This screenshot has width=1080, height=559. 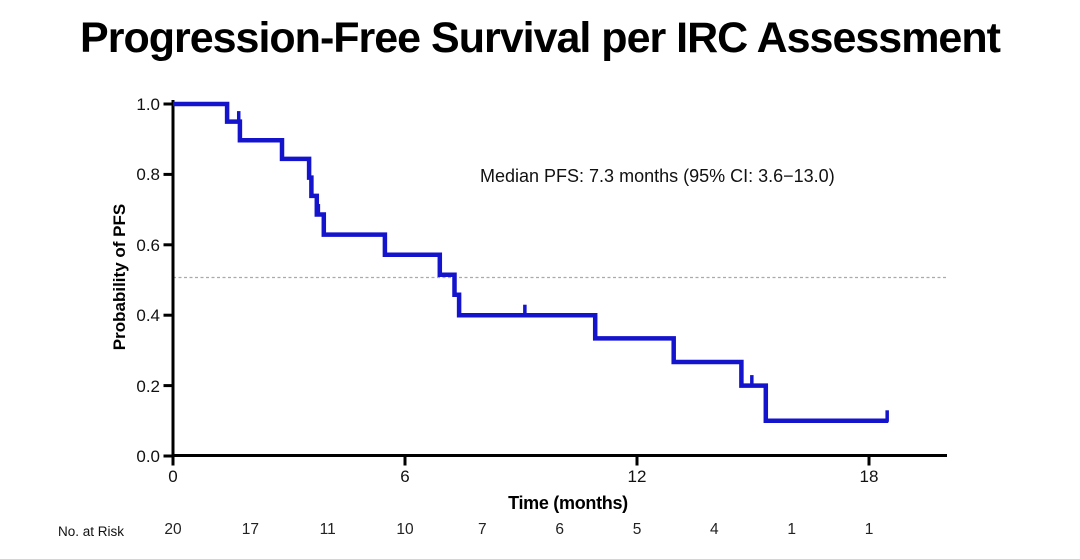 What do you see at coordinates (148, 104) in the screenshot?
I see `y-tick-label: 1.0` at bounding box center [148, 104].